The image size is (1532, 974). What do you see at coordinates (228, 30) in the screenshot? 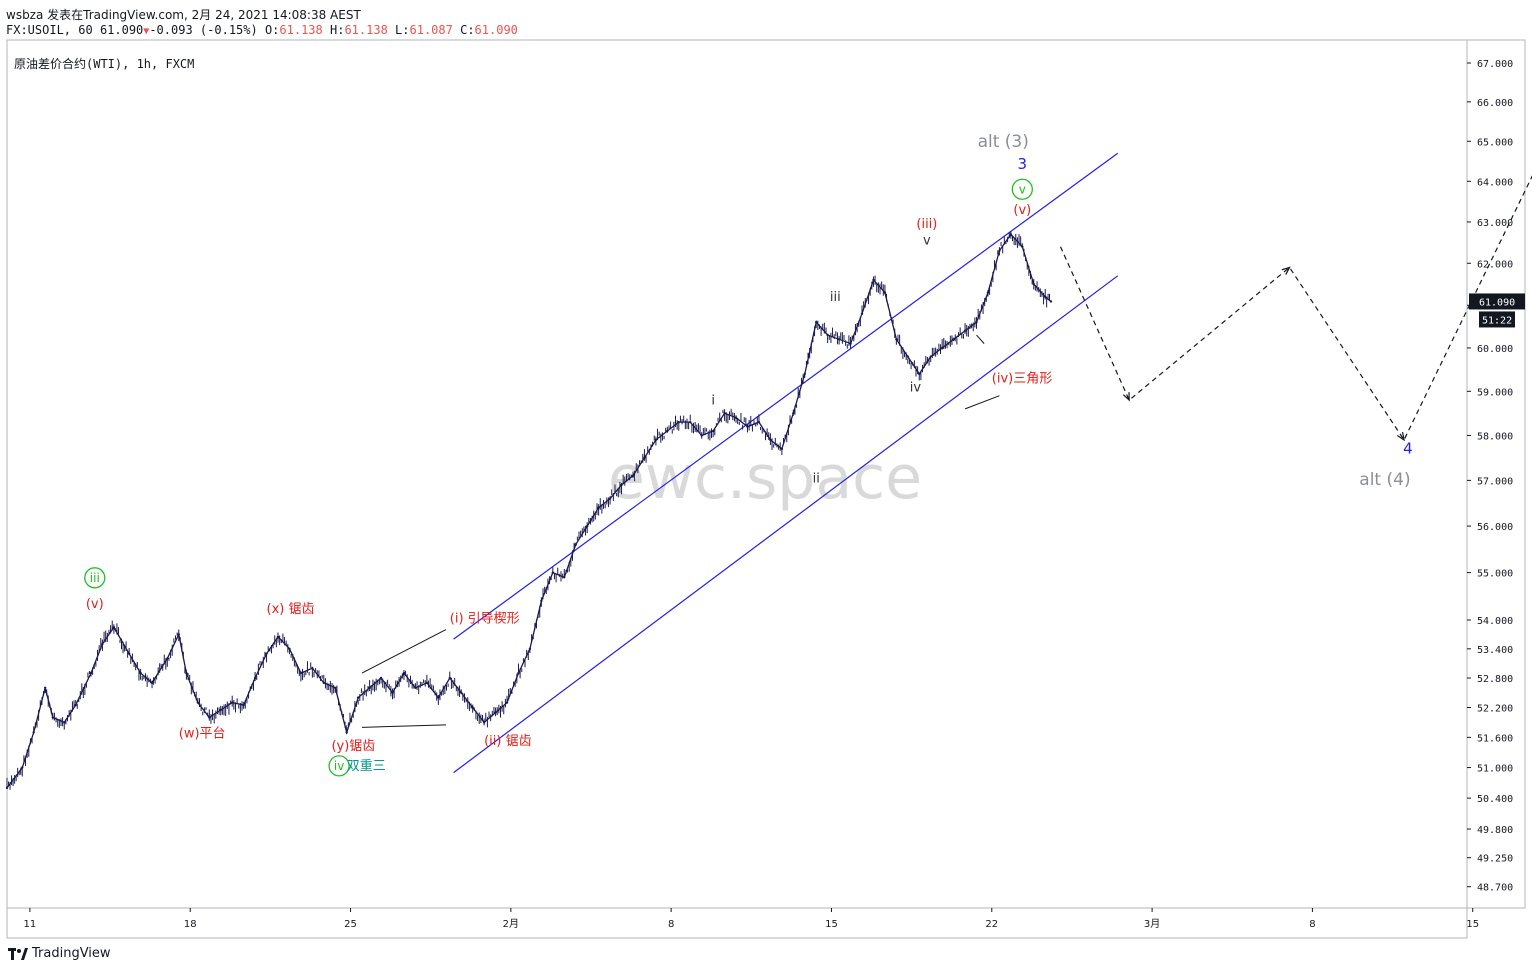
I see `change-percent: (-0.15%)` at bounding box center [228, 30].